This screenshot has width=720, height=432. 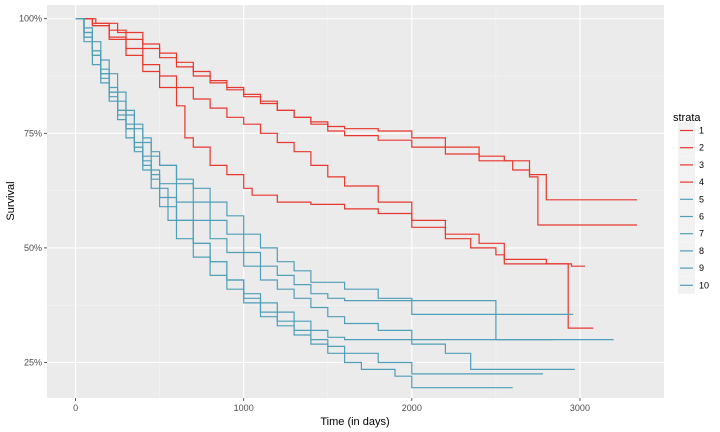 What do you see at coordinates (412, 408) in the screenshot?
I see `x-tick-label: 2000` at bounding box center [412, 408].